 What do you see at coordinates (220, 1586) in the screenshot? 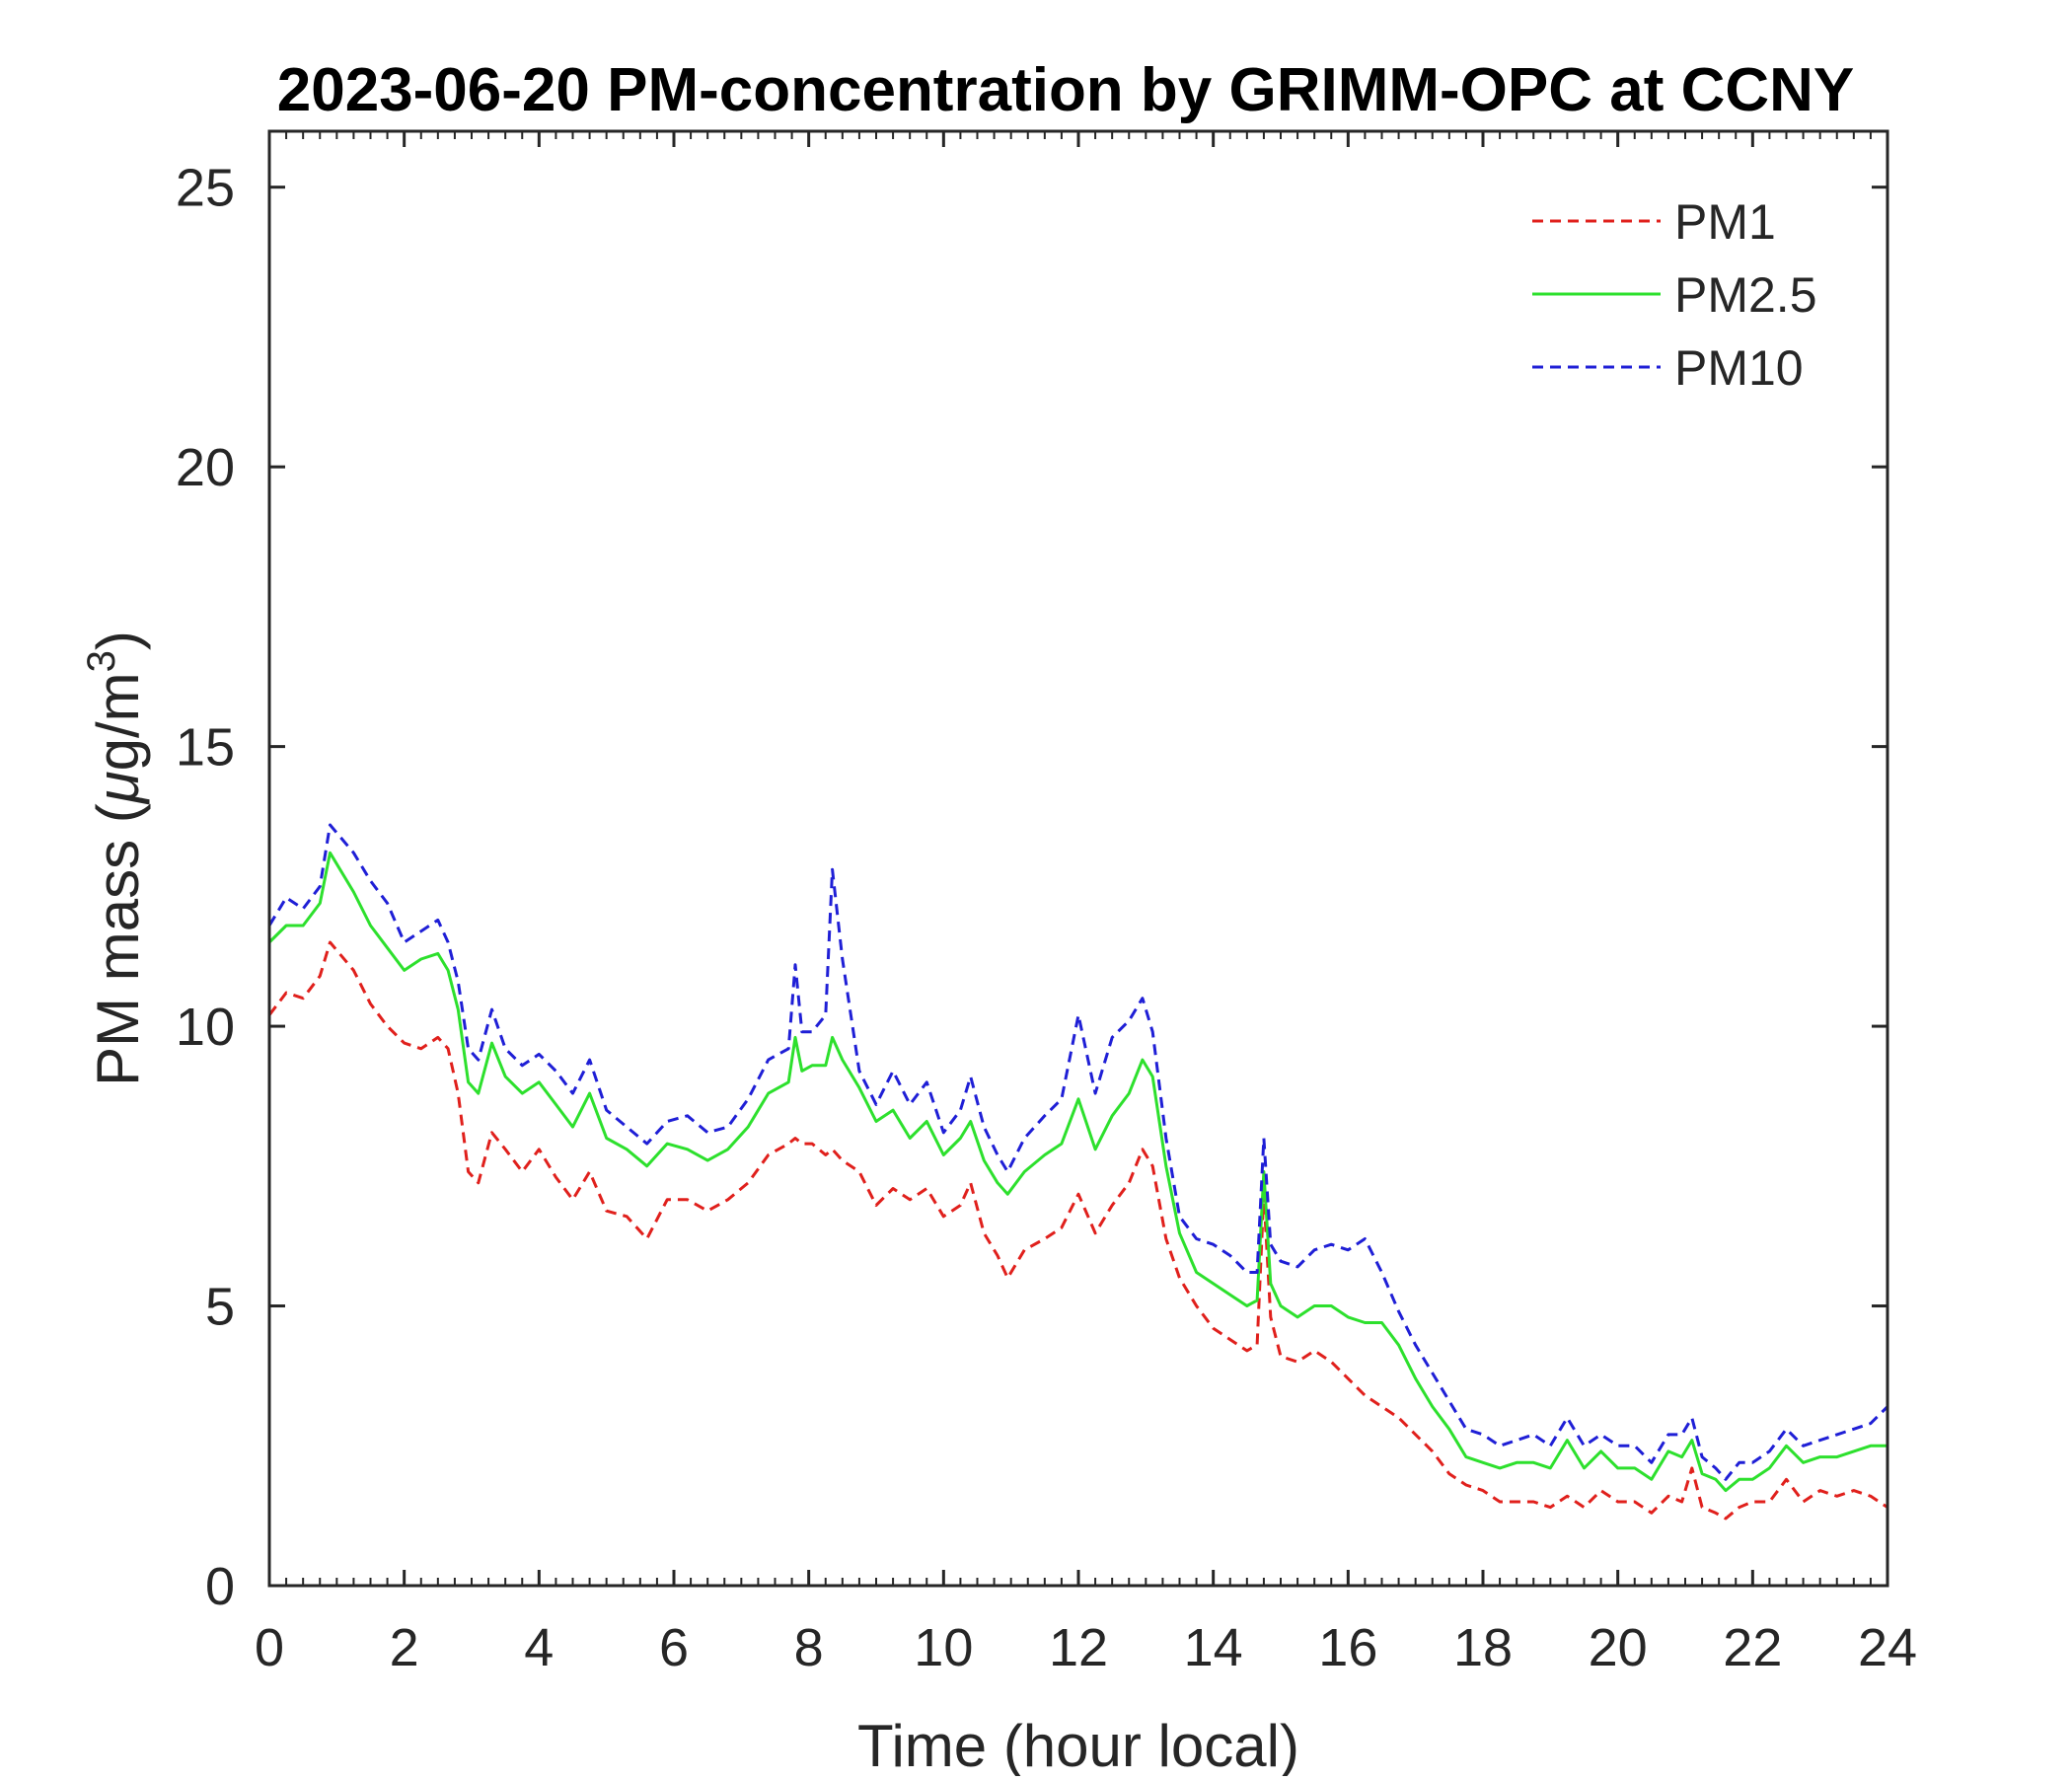
I see `y-tick-label: 0` at bounding box center [220, 1586].